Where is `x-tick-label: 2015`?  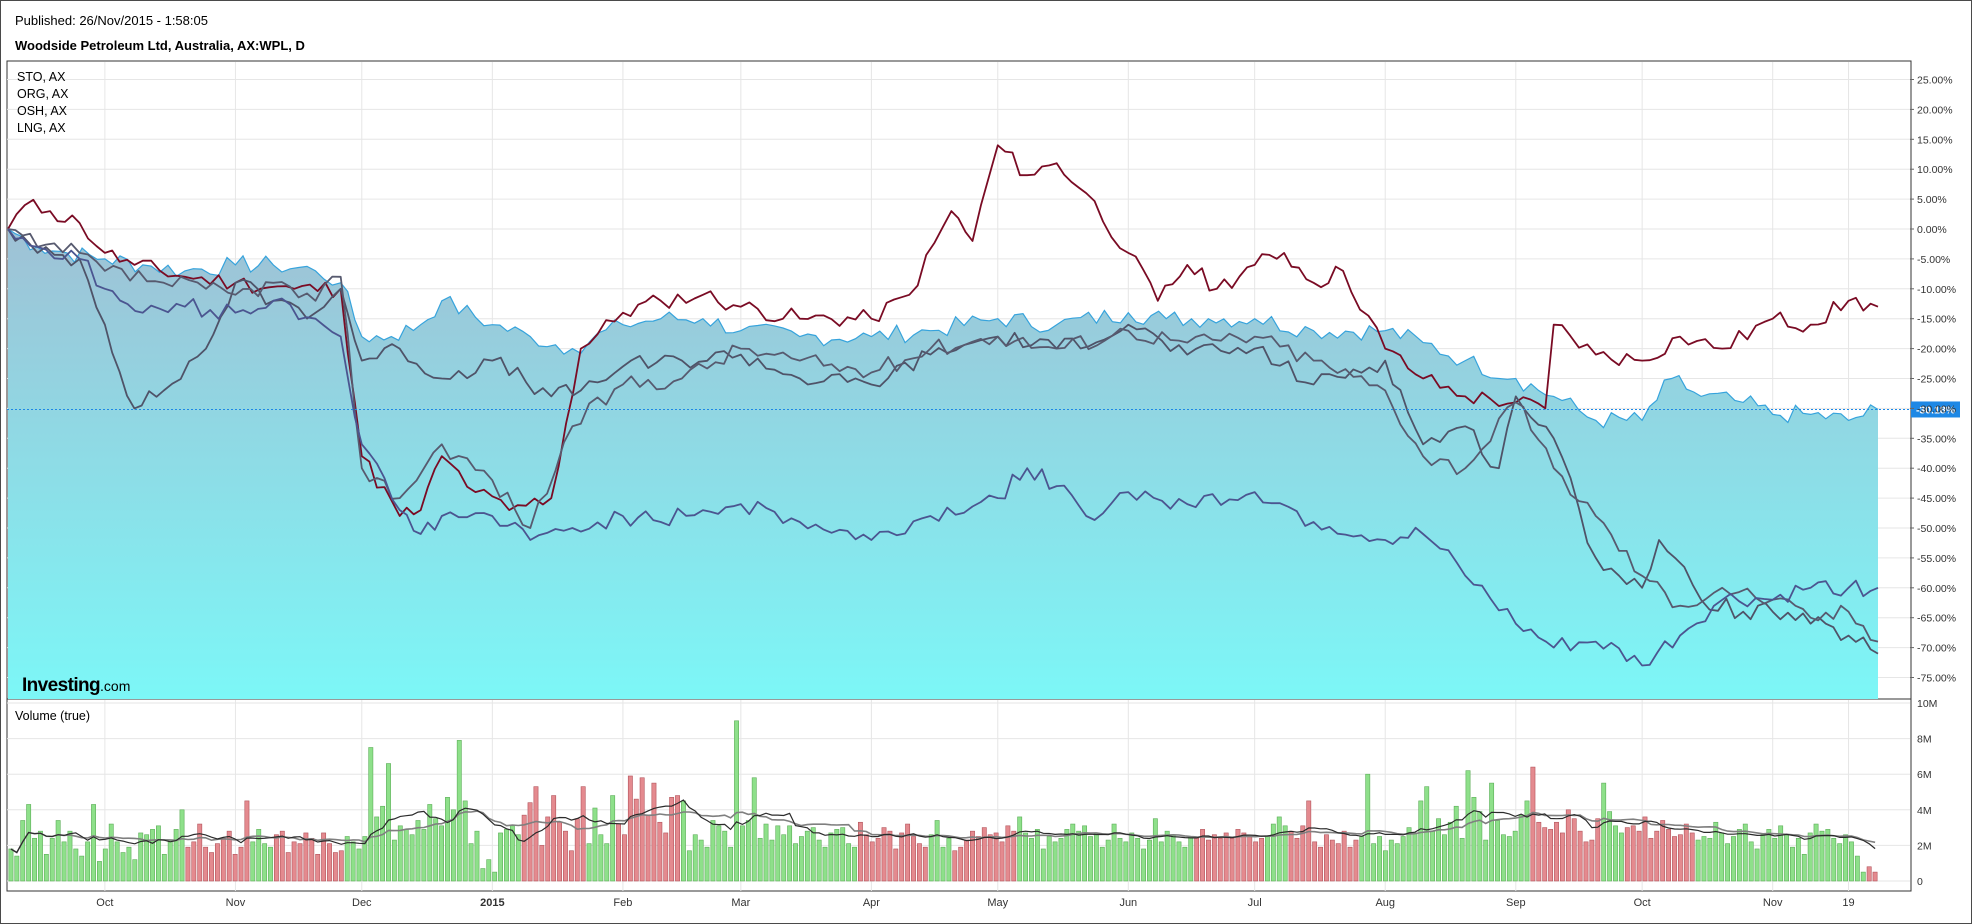
x-tick-label: 2015 is located at coordinates (492, 903).